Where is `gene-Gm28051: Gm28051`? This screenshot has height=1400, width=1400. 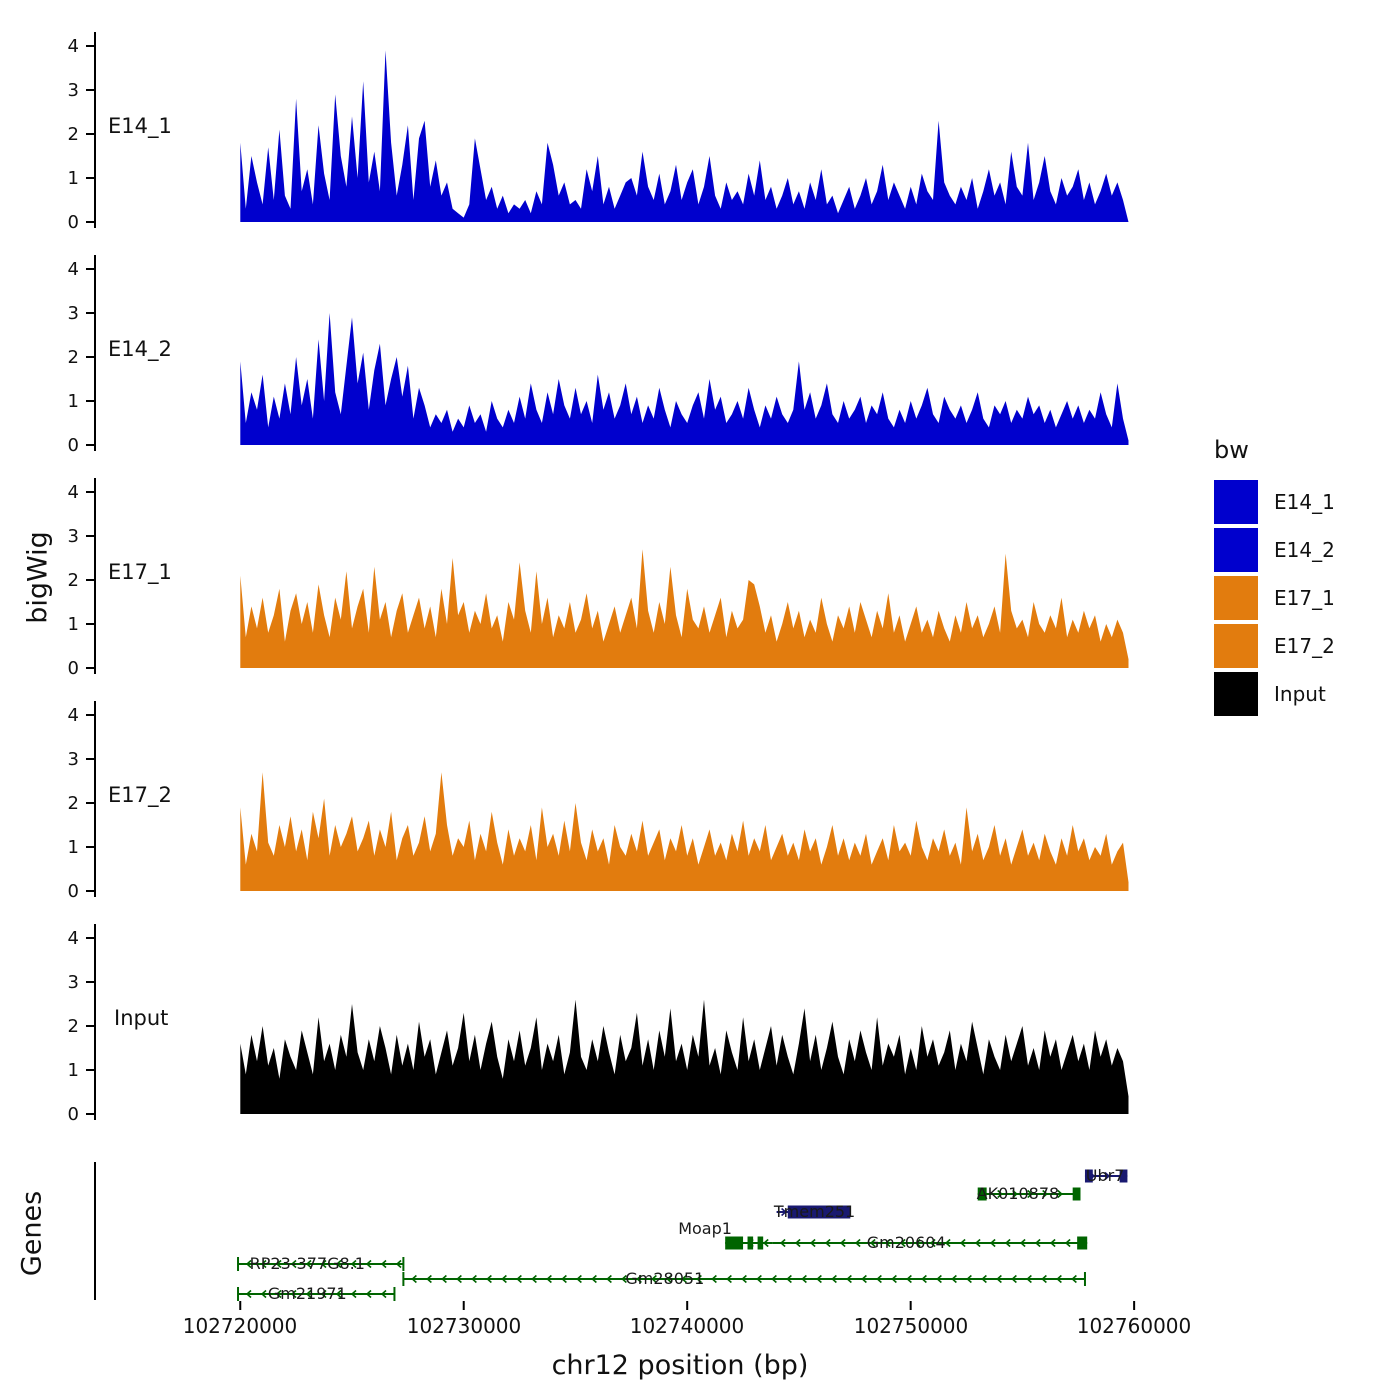
gene-Gm28051: Gm28051 is located at coordinates (744, 1278).